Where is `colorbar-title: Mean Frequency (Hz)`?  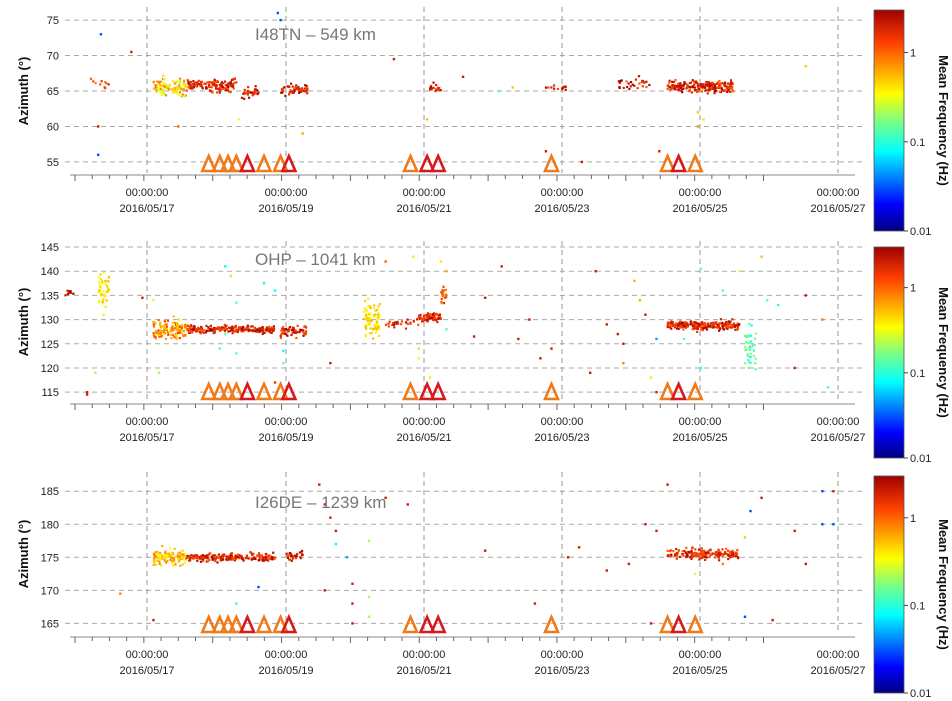
colorbar-title: Mean Frequency (Hz) is located at coordinates (943, 120).